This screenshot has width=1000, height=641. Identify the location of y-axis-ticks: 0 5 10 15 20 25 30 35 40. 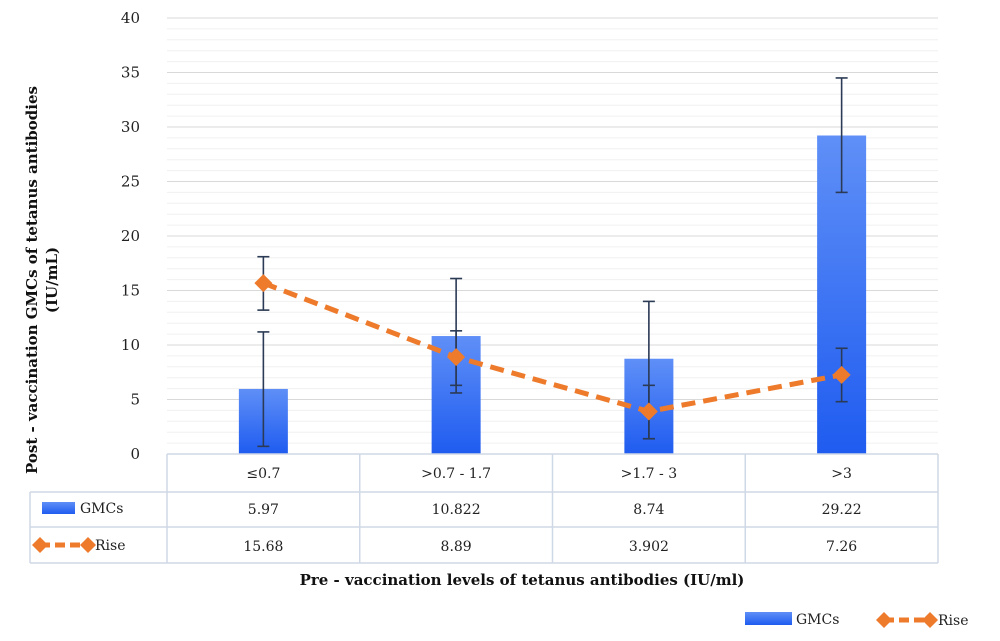
(130, 236).